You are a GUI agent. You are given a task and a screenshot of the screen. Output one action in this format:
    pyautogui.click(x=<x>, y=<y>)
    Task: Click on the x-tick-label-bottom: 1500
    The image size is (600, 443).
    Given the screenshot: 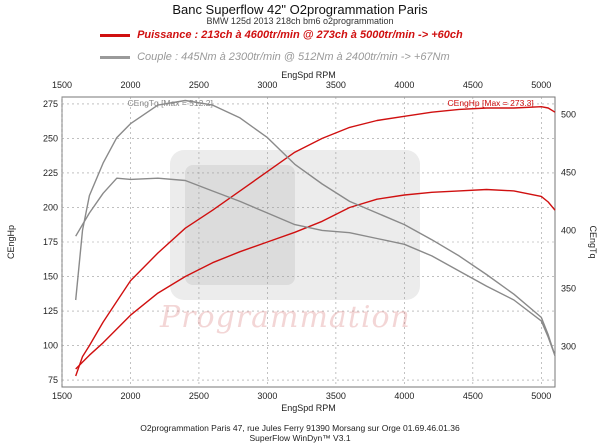 What is the action you would take?
    pyautogui.click(x=62, y=396)
    